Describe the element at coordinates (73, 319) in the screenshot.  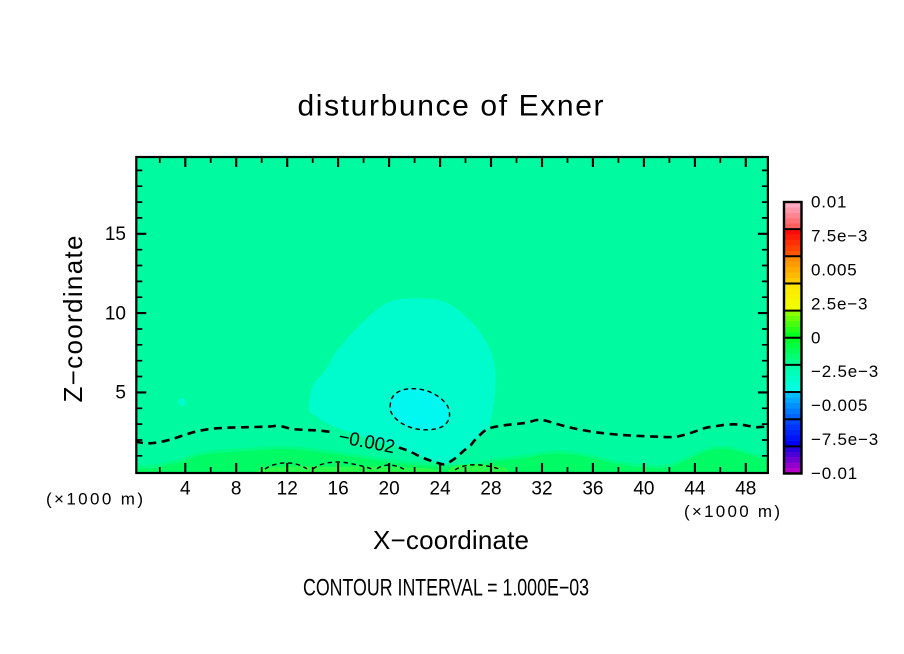
I see `svg-text: Z−coordinate` at that location.